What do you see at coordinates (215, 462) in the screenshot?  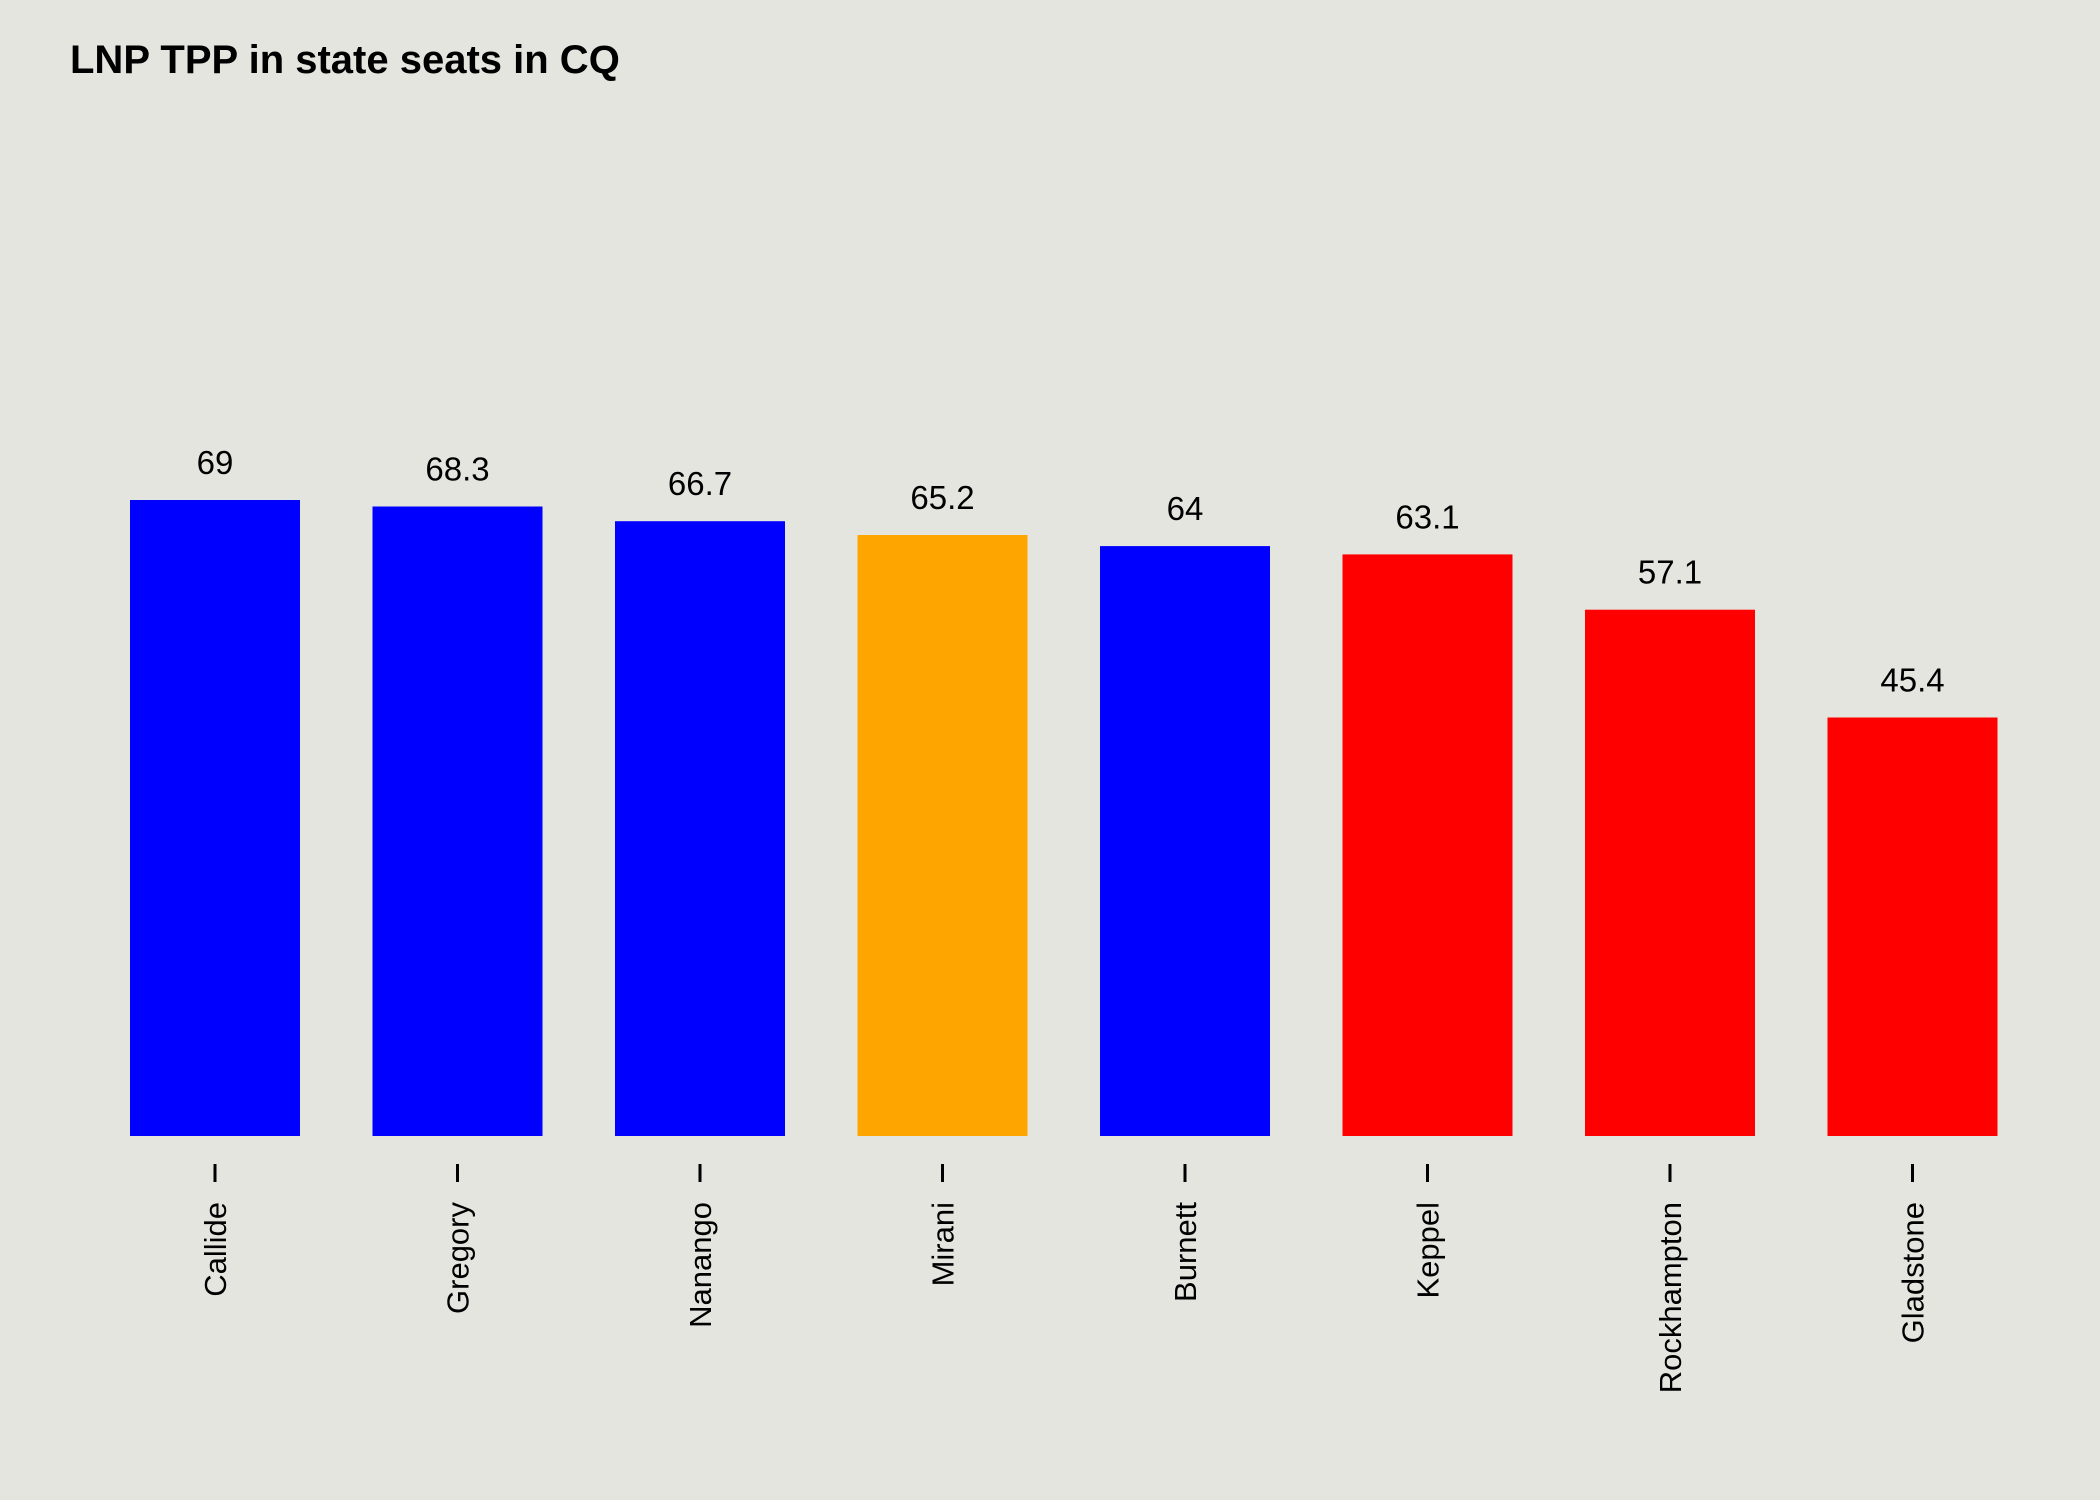 I see `value-label-callide: 69` at bounding box center [215, 462].